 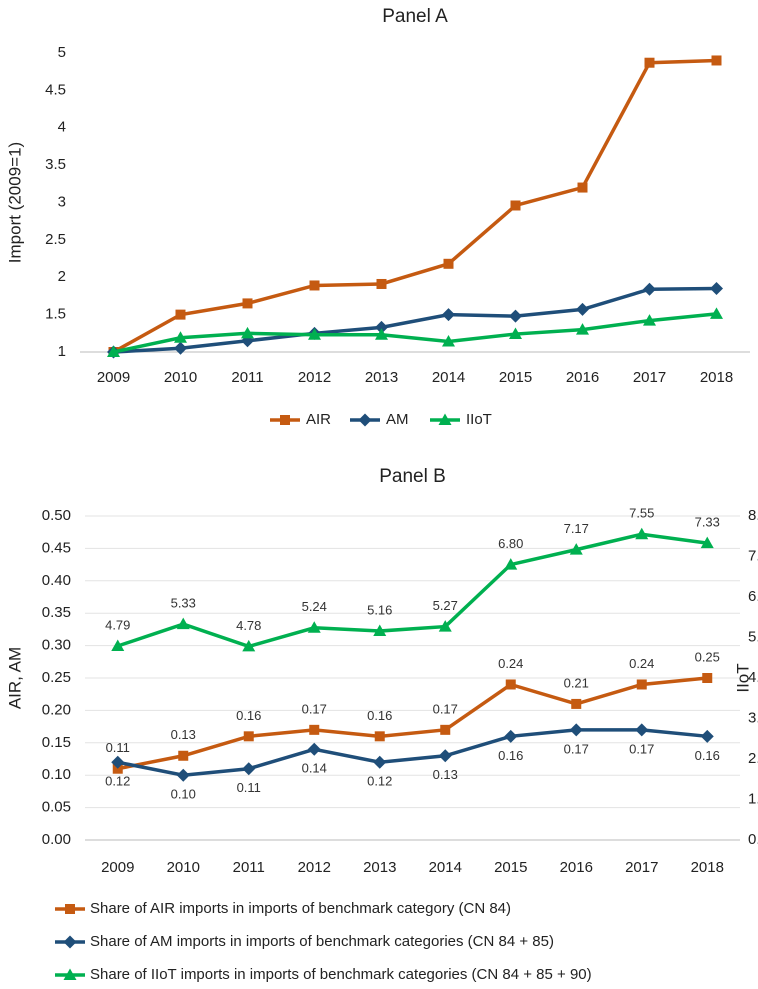 I want to click on legend-label: IIoT, so click(x=479, y=419).